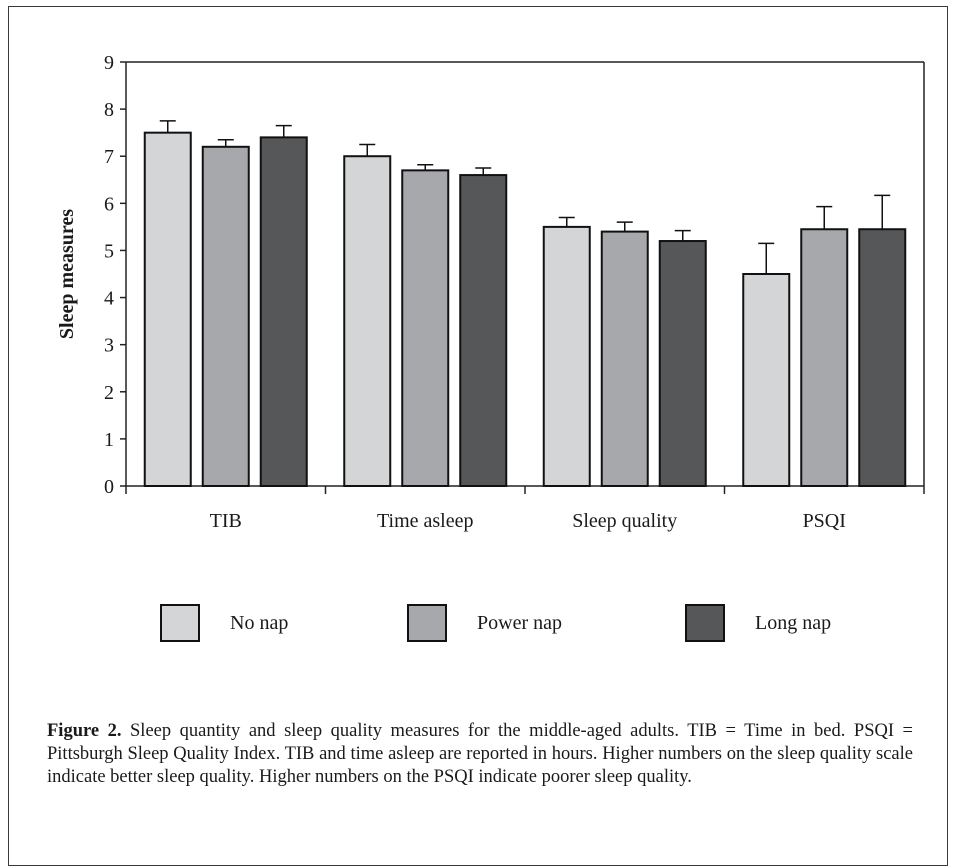  What do you see at coordinates (180, 623) in the screenshot?
I see `legend-swatch-no-nap` at bounding box center [180, 623].